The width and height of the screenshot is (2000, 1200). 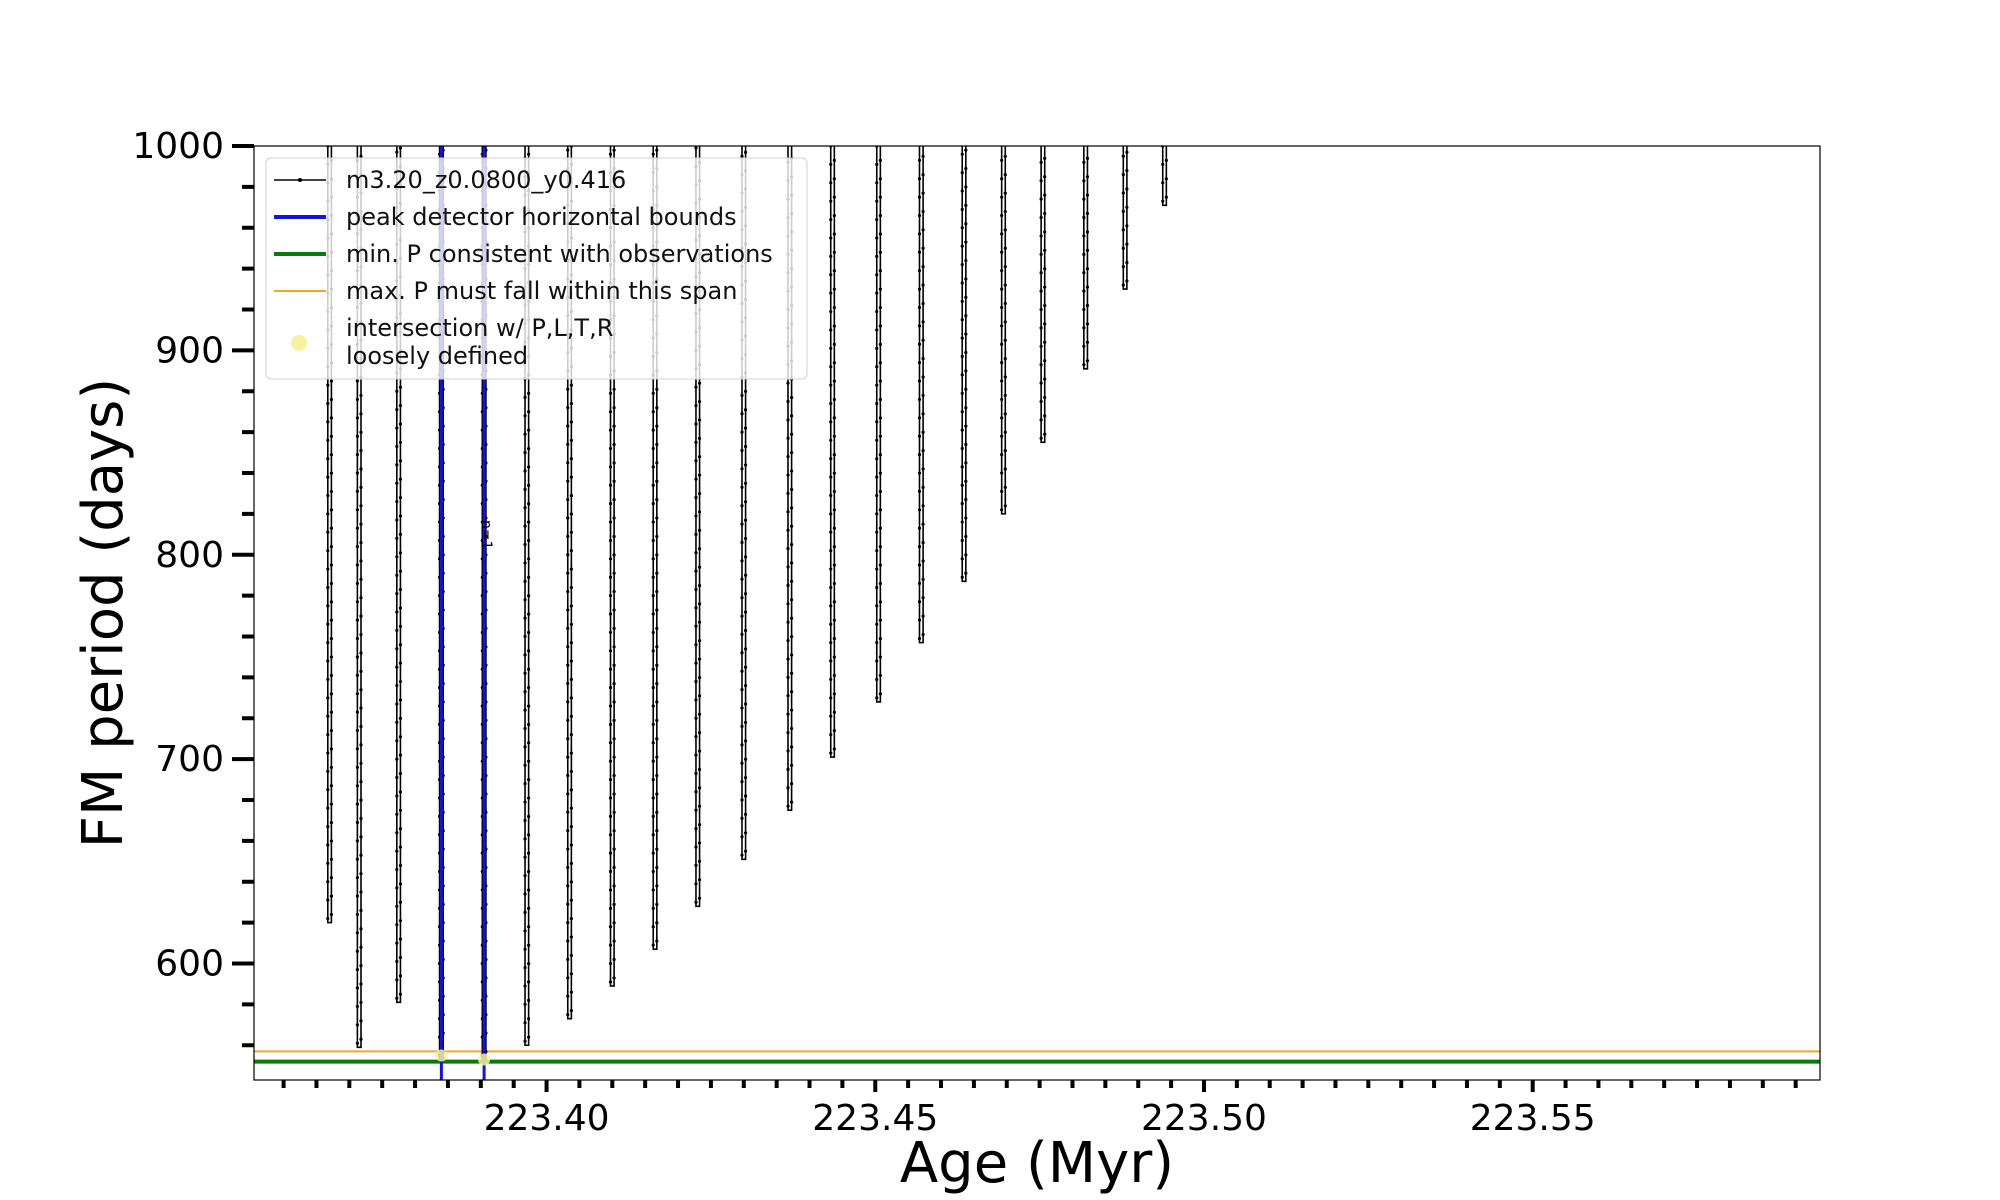 I want to click on x-tick-label: 223.50, so click(x=1204, y=1118).